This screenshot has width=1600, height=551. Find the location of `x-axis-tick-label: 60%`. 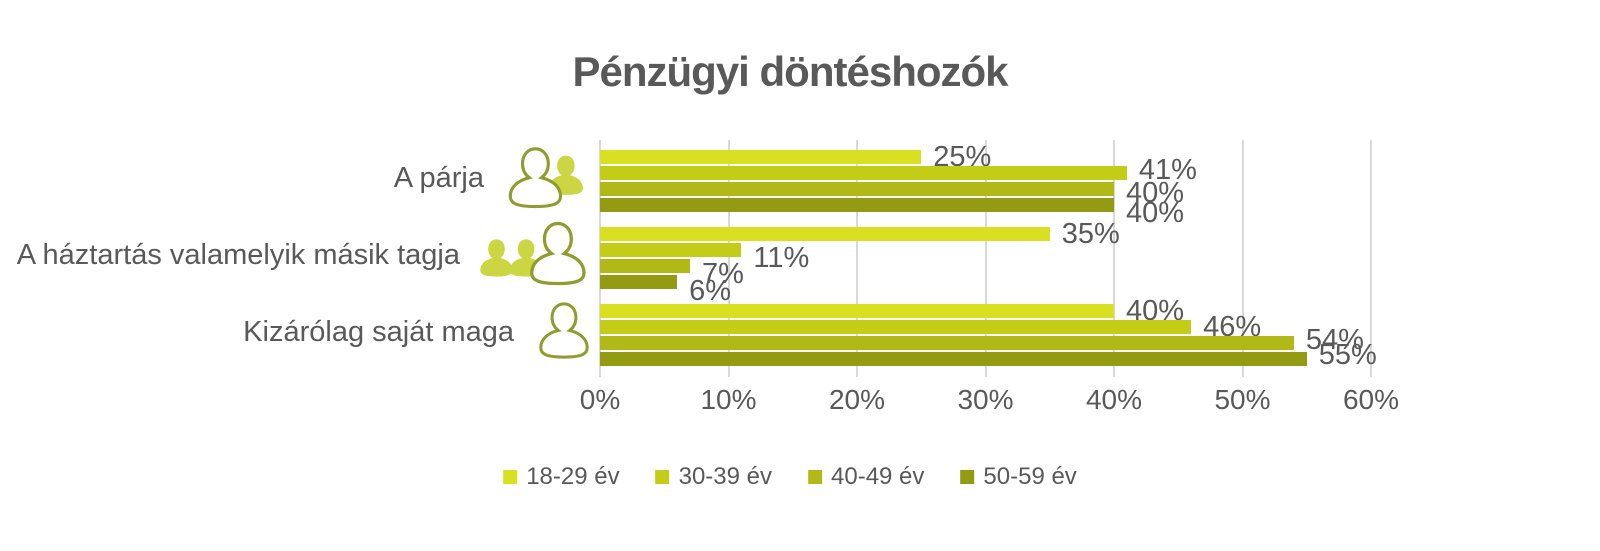

x-axis-tick-label: 60% is located at coordinates (1371, 399).